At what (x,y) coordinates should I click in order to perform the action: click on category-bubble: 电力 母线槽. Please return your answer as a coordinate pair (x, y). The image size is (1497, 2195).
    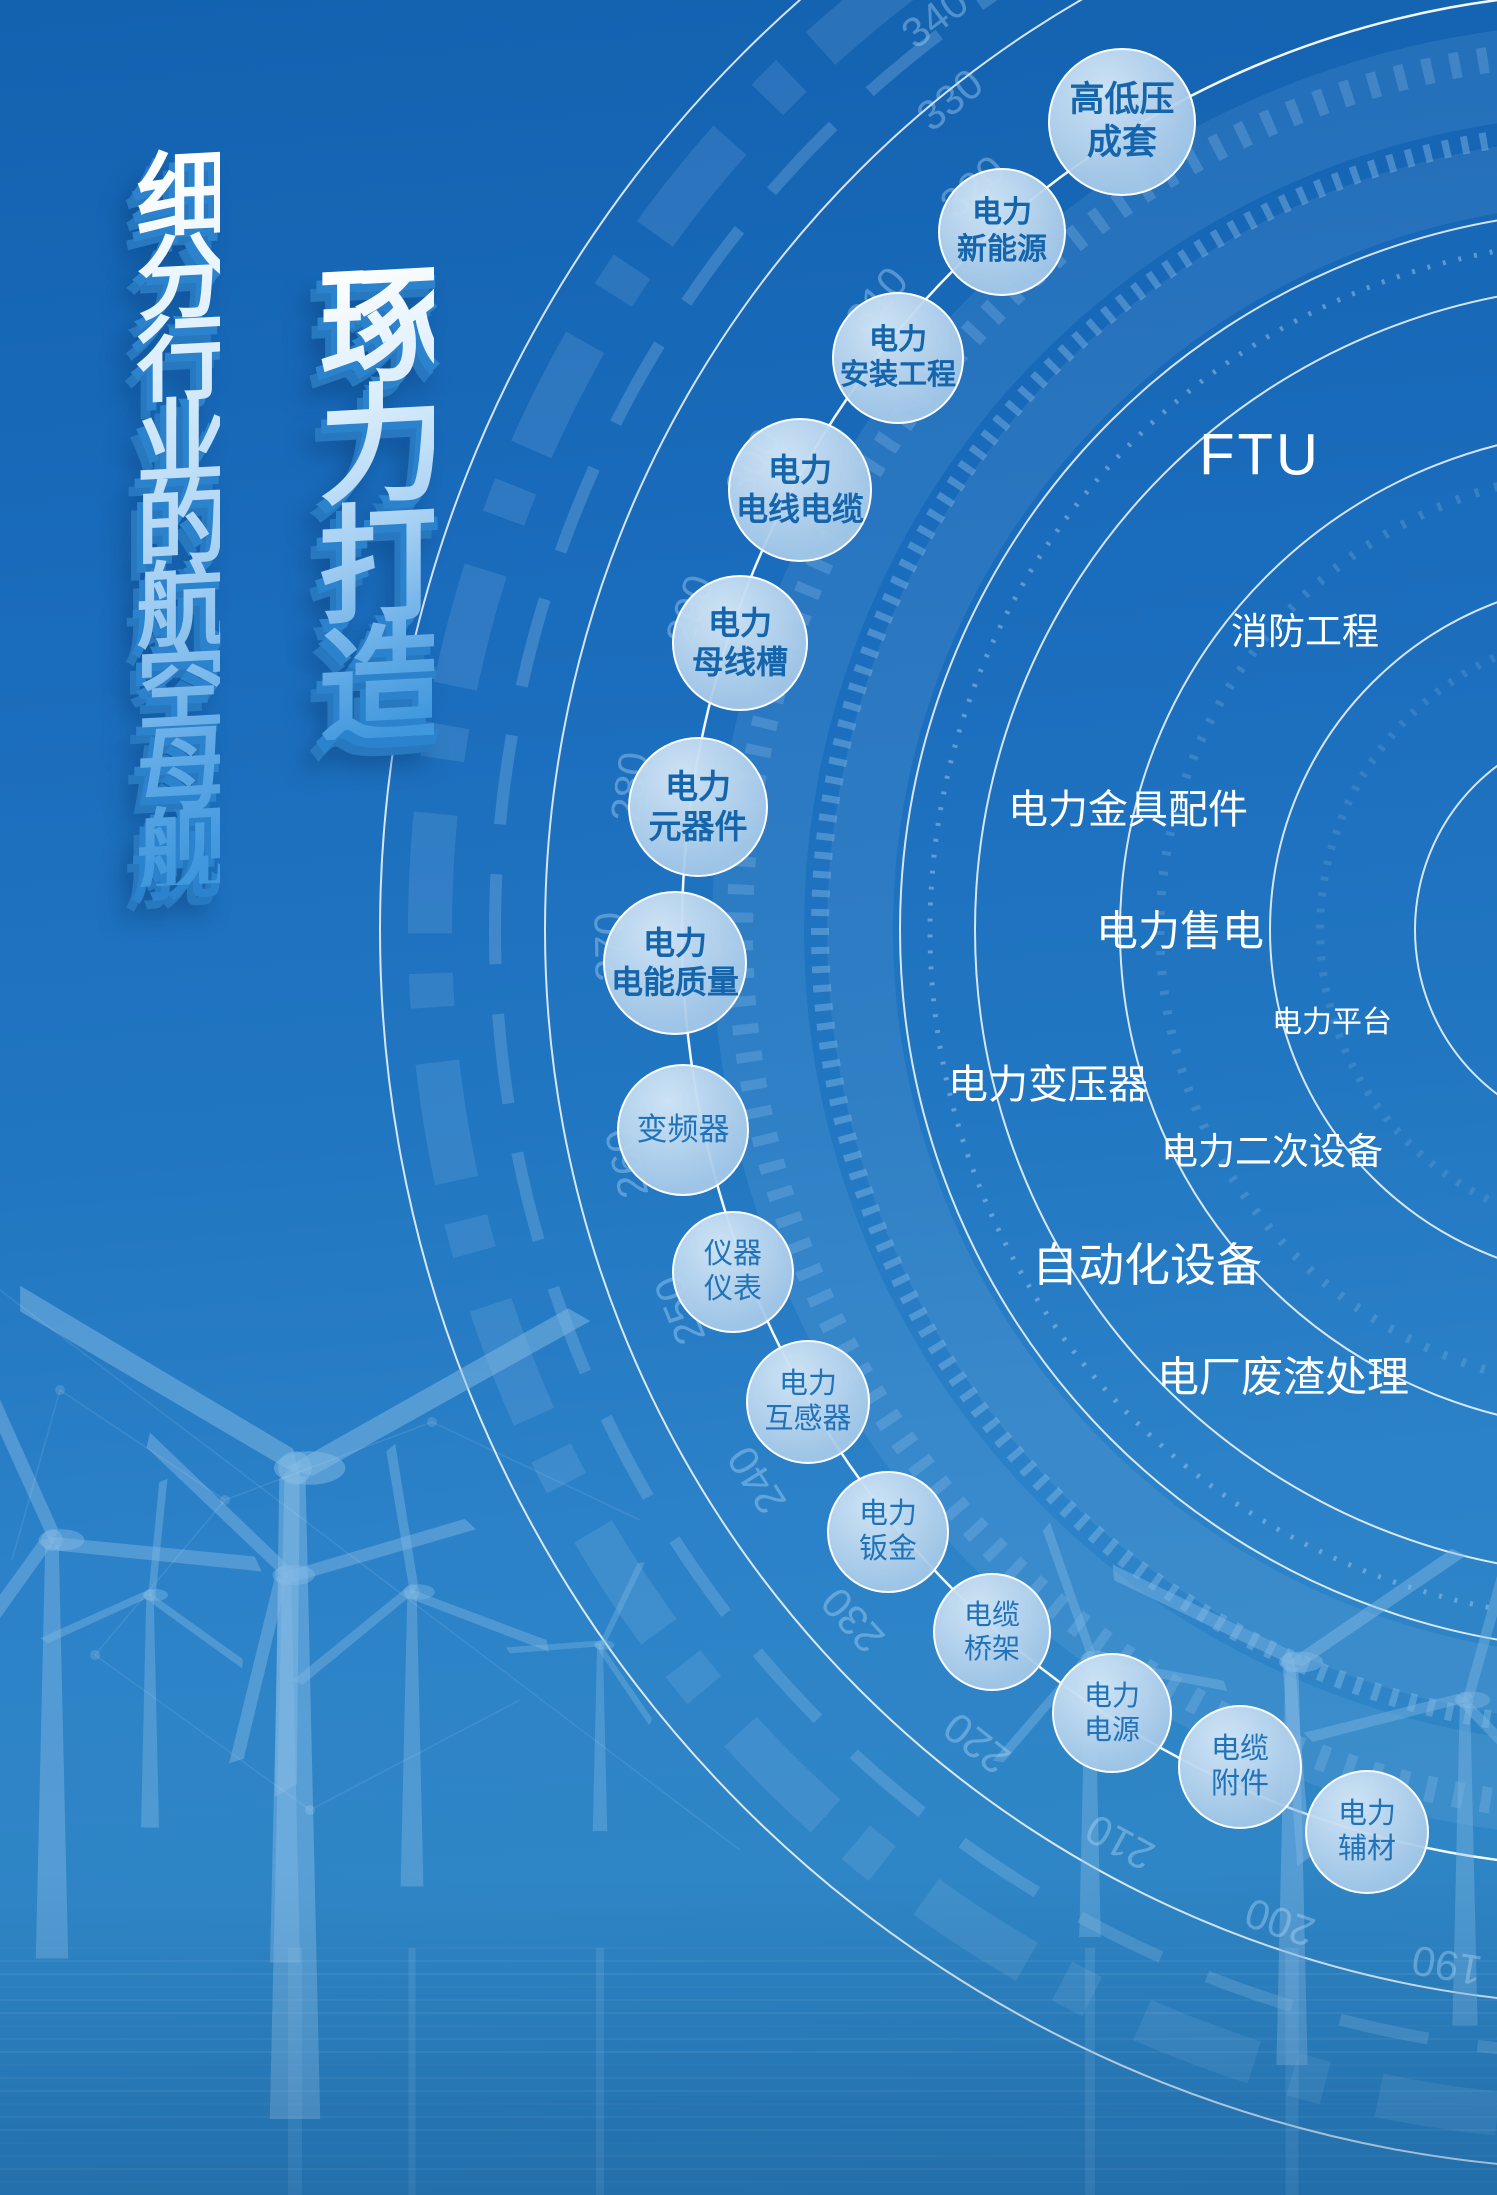
    Looking at the image, I should click on (740, 643).